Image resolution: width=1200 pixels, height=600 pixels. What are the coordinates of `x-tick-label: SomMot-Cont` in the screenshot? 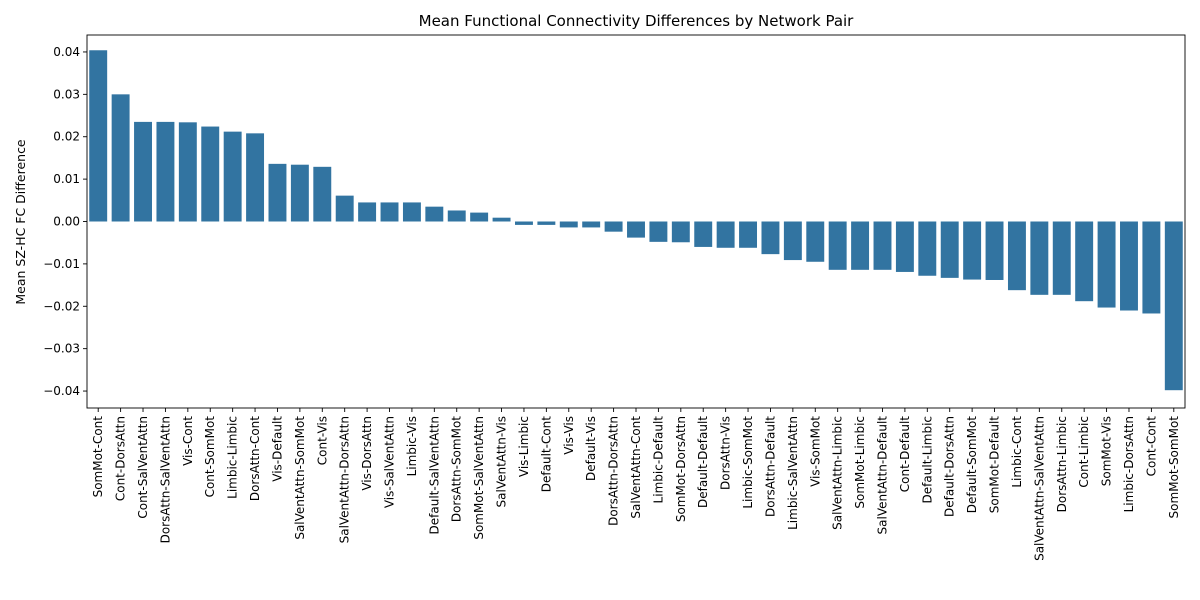 It's located at (98, 457).